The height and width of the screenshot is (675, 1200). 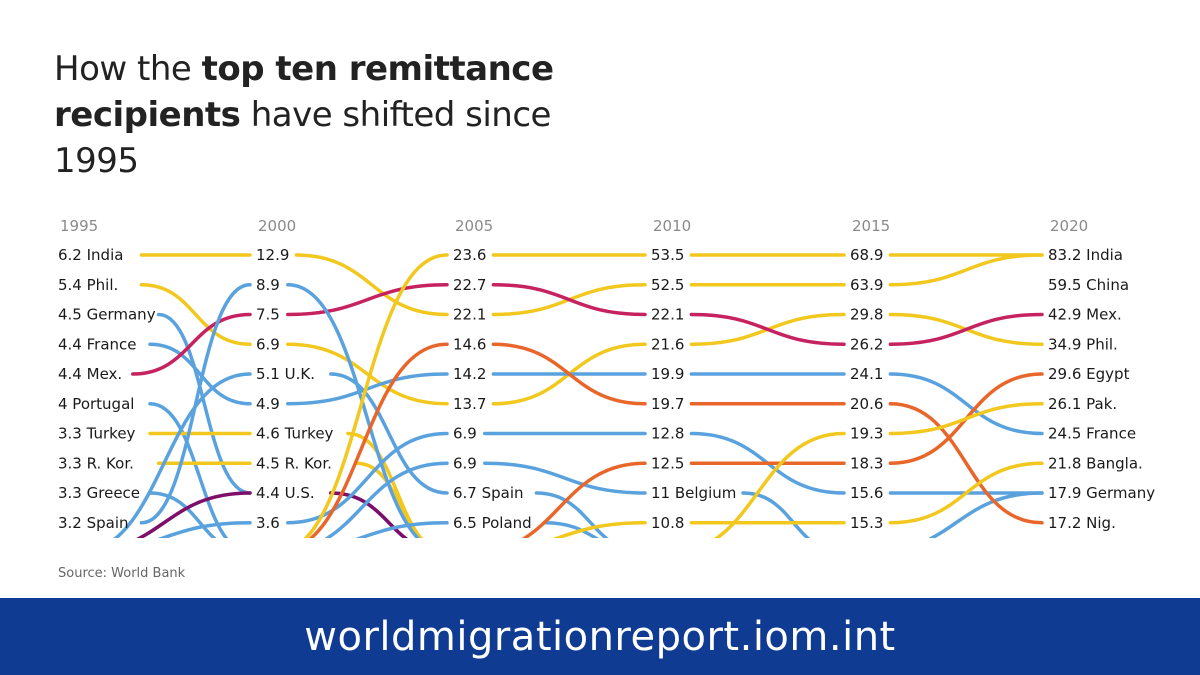 What do you see at coordinates (122, 573) in the screenshot?
I see `source-note: Source: World Bank` at bounding box center [122, 573].